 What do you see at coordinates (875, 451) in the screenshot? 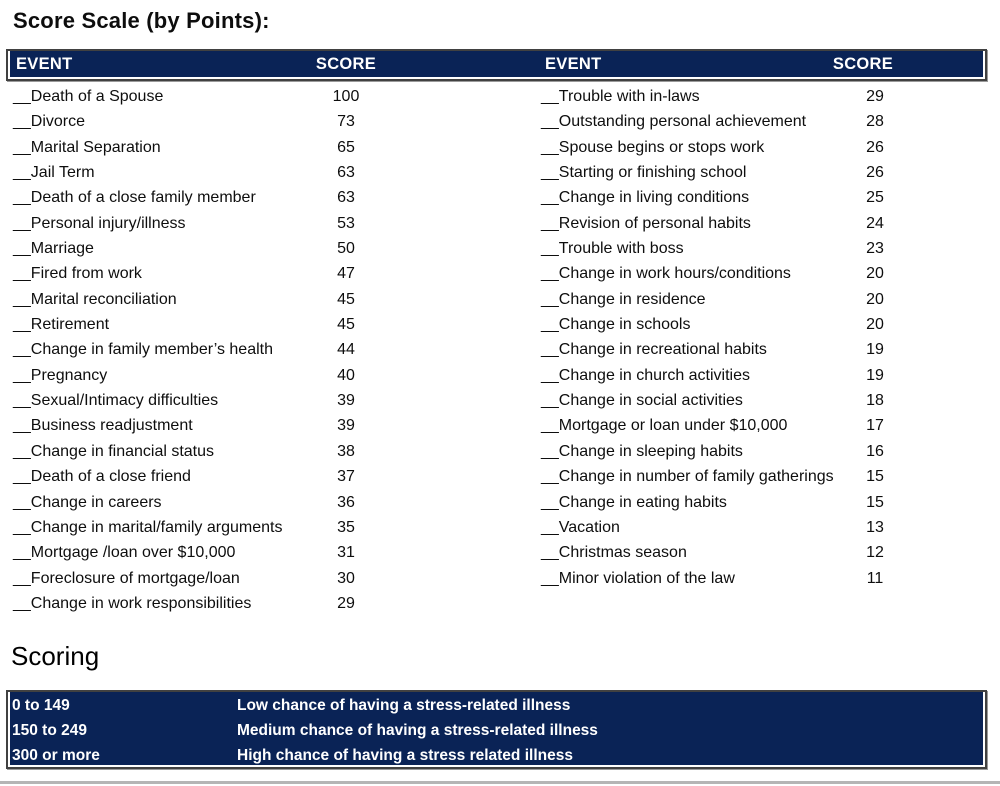
I see `score-value: 16` at bounding box center [875, 451].